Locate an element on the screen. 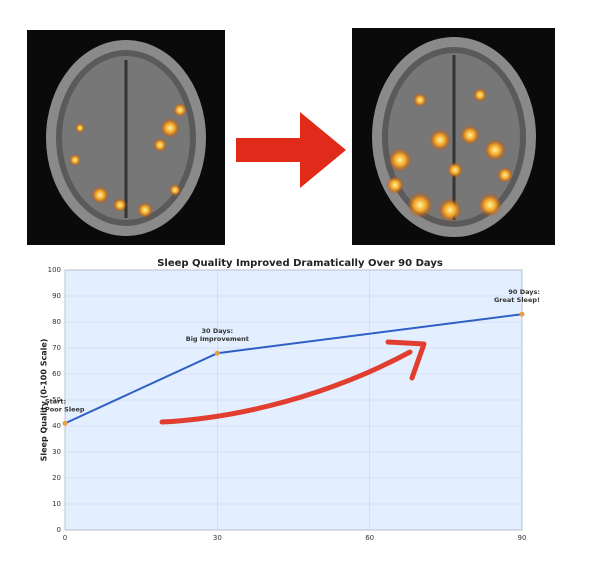 The width and height of the screenshot is (600, 574). brain-scan-before is located at coordinates (126, 137).